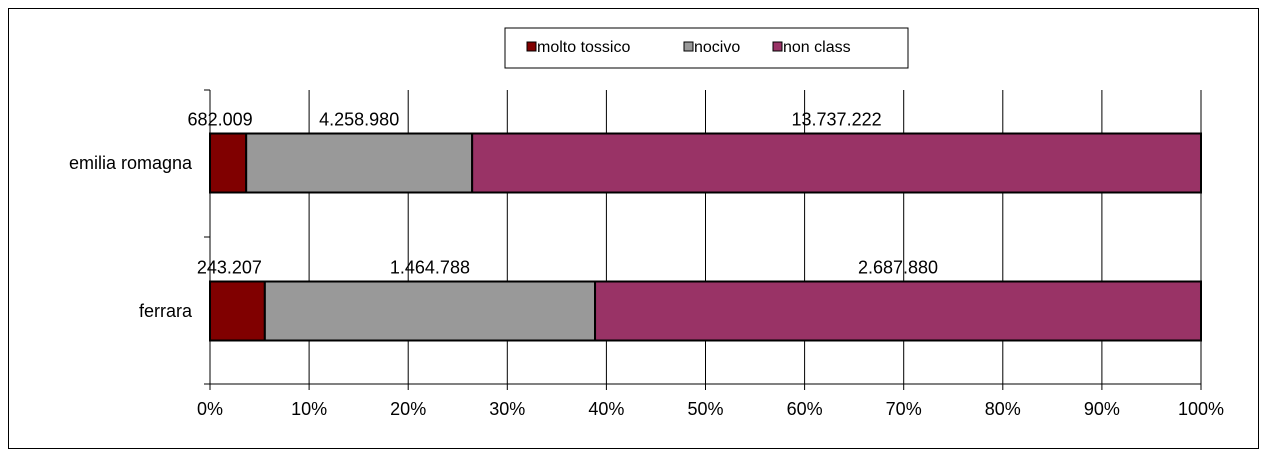 This screenshot has height=457, width=1267. Describe the element at coordinates (717, 47) in the screenshot. I see `legend-label: nocivo` at that location.